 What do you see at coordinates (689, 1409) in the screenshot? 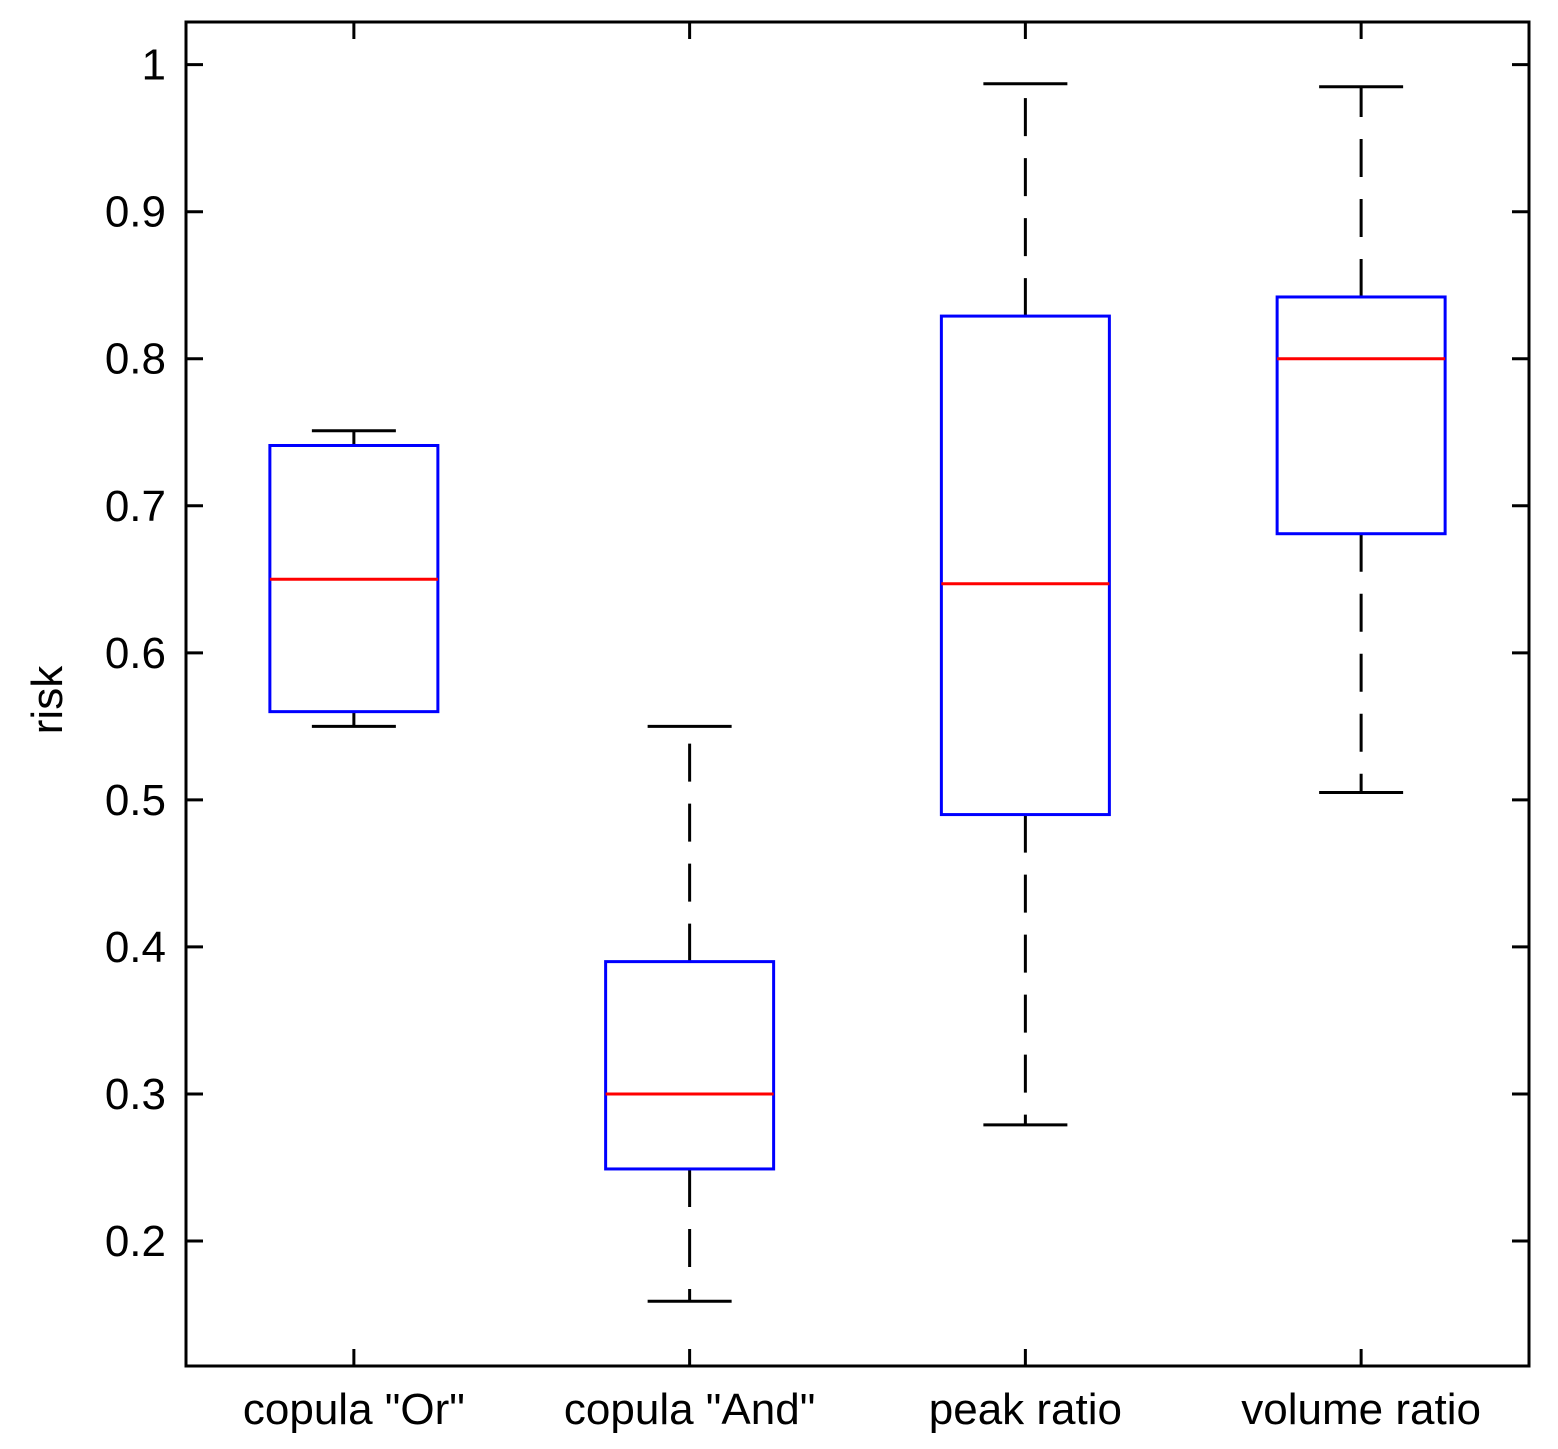
I see `x-category-label: copula "And"` at bounding box center [689, 1409].